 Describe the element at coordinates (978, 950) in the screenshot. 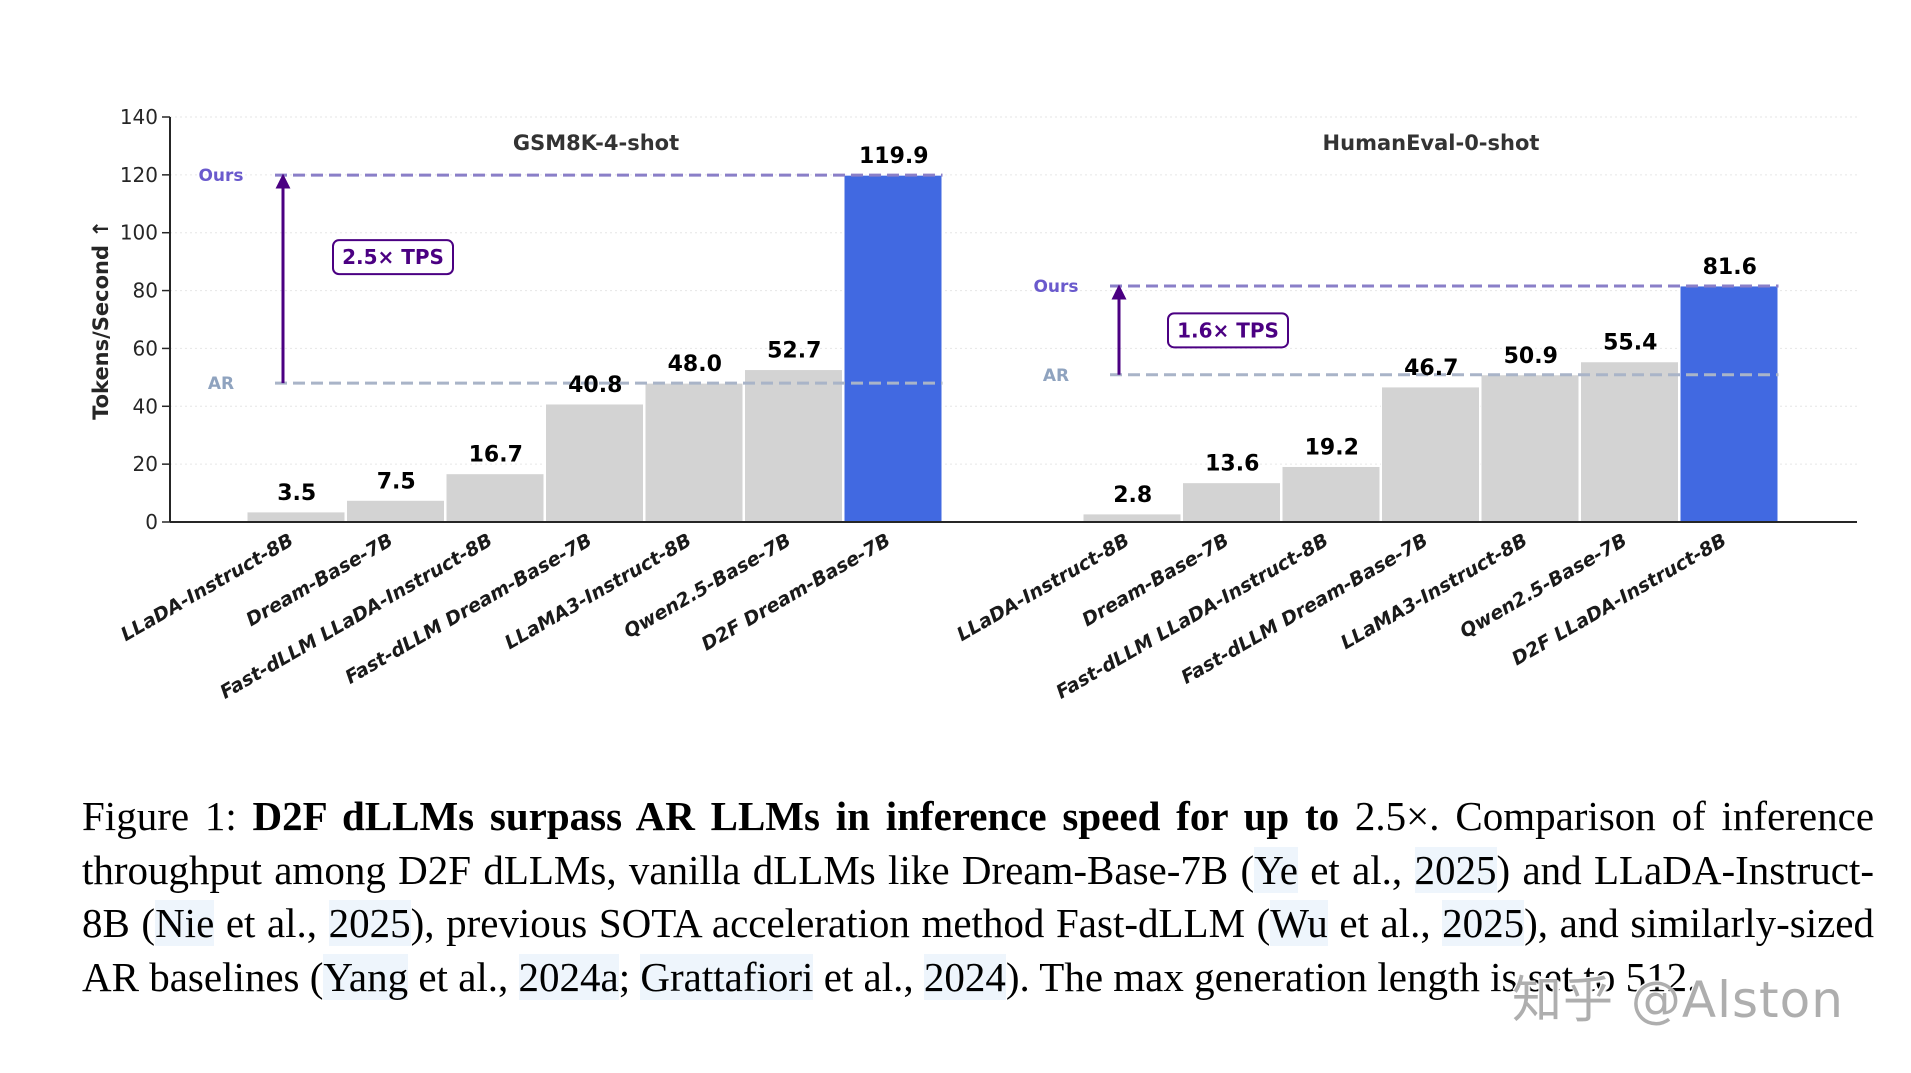

I see `caption-text: ), and similarly-sized AR baselines (` at that location.